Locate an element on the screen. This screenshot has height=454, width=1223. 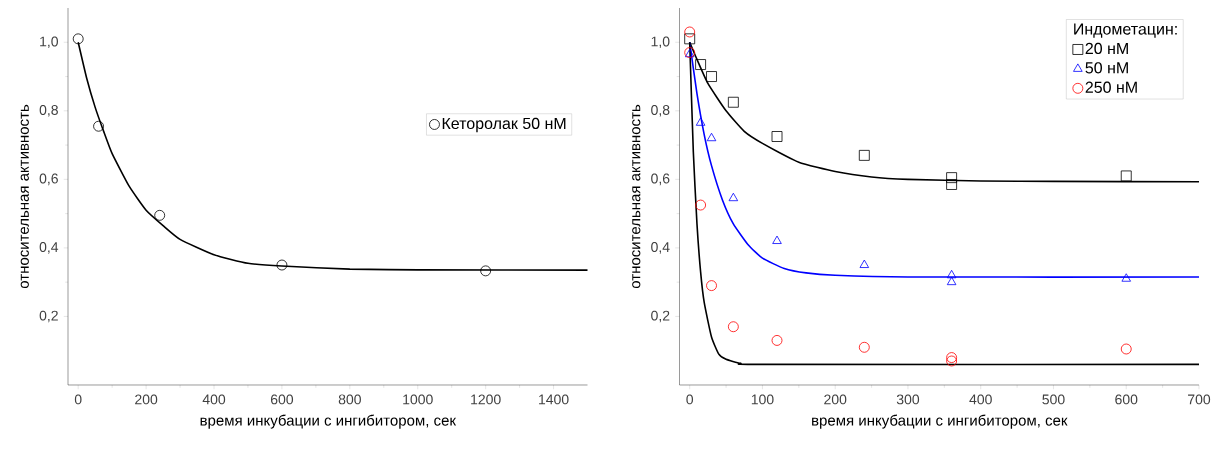
legend-label: 20 нМ is located at coordinates (1106, 48).